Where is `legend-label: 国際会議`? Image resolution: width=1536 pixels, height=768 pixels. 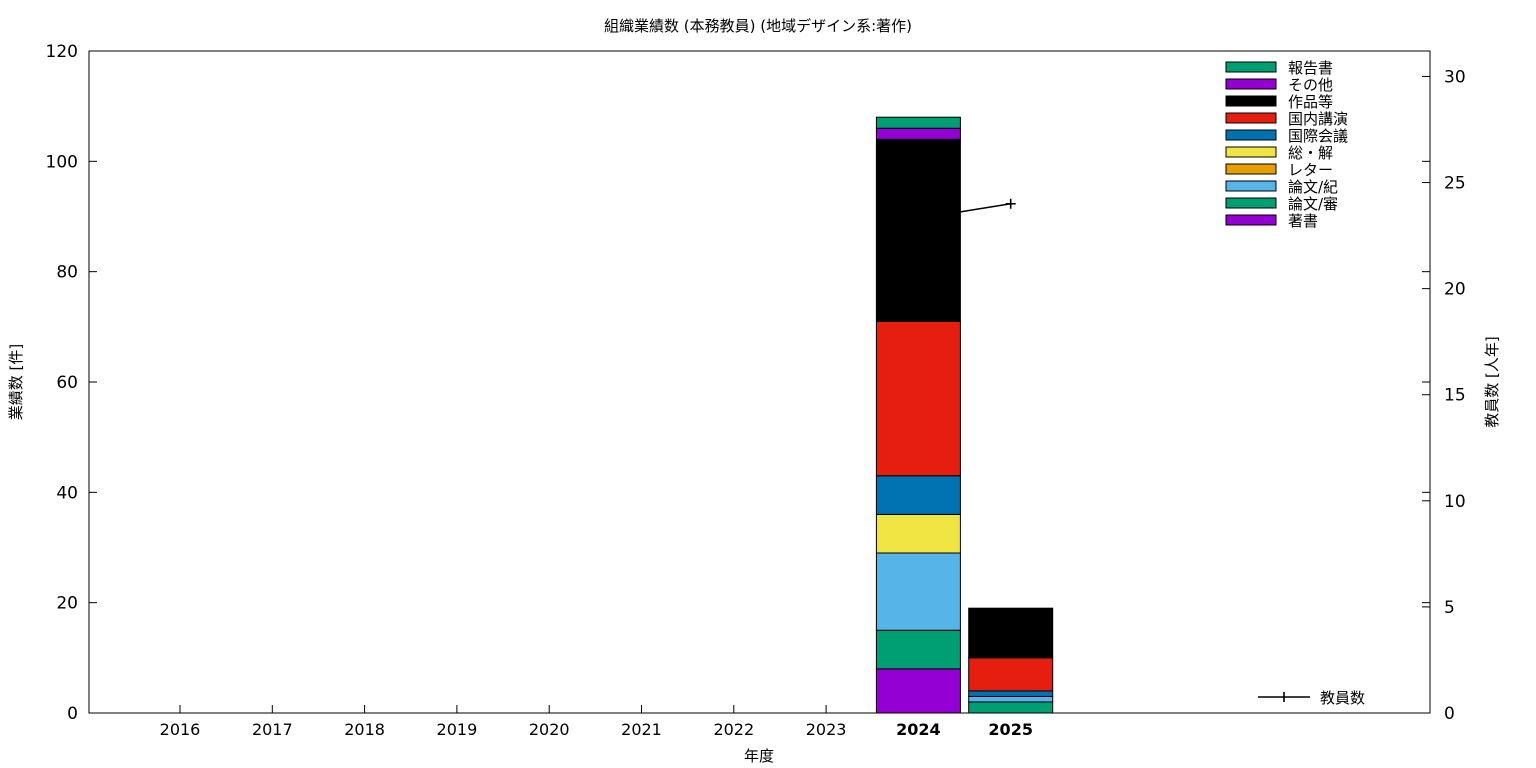 legend-label: 国際会議 is located at coordinates (1318, 136).